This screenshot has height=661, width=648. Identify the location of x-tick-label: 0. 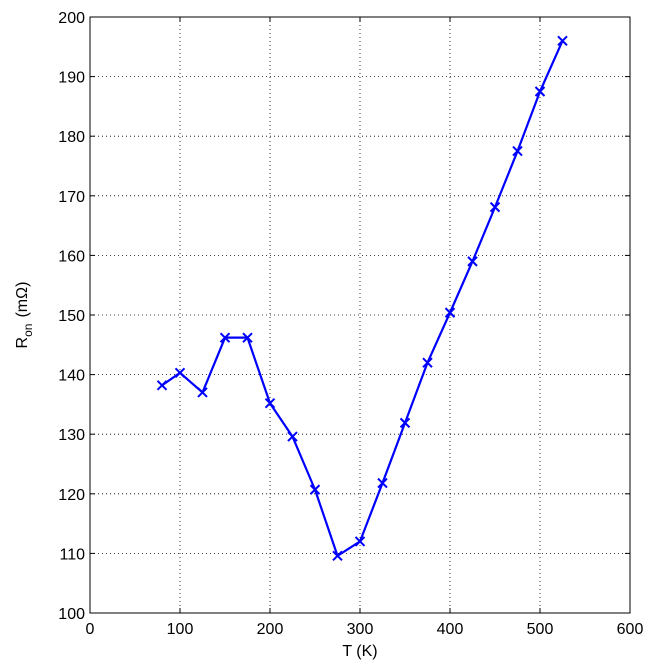
(90, 629).